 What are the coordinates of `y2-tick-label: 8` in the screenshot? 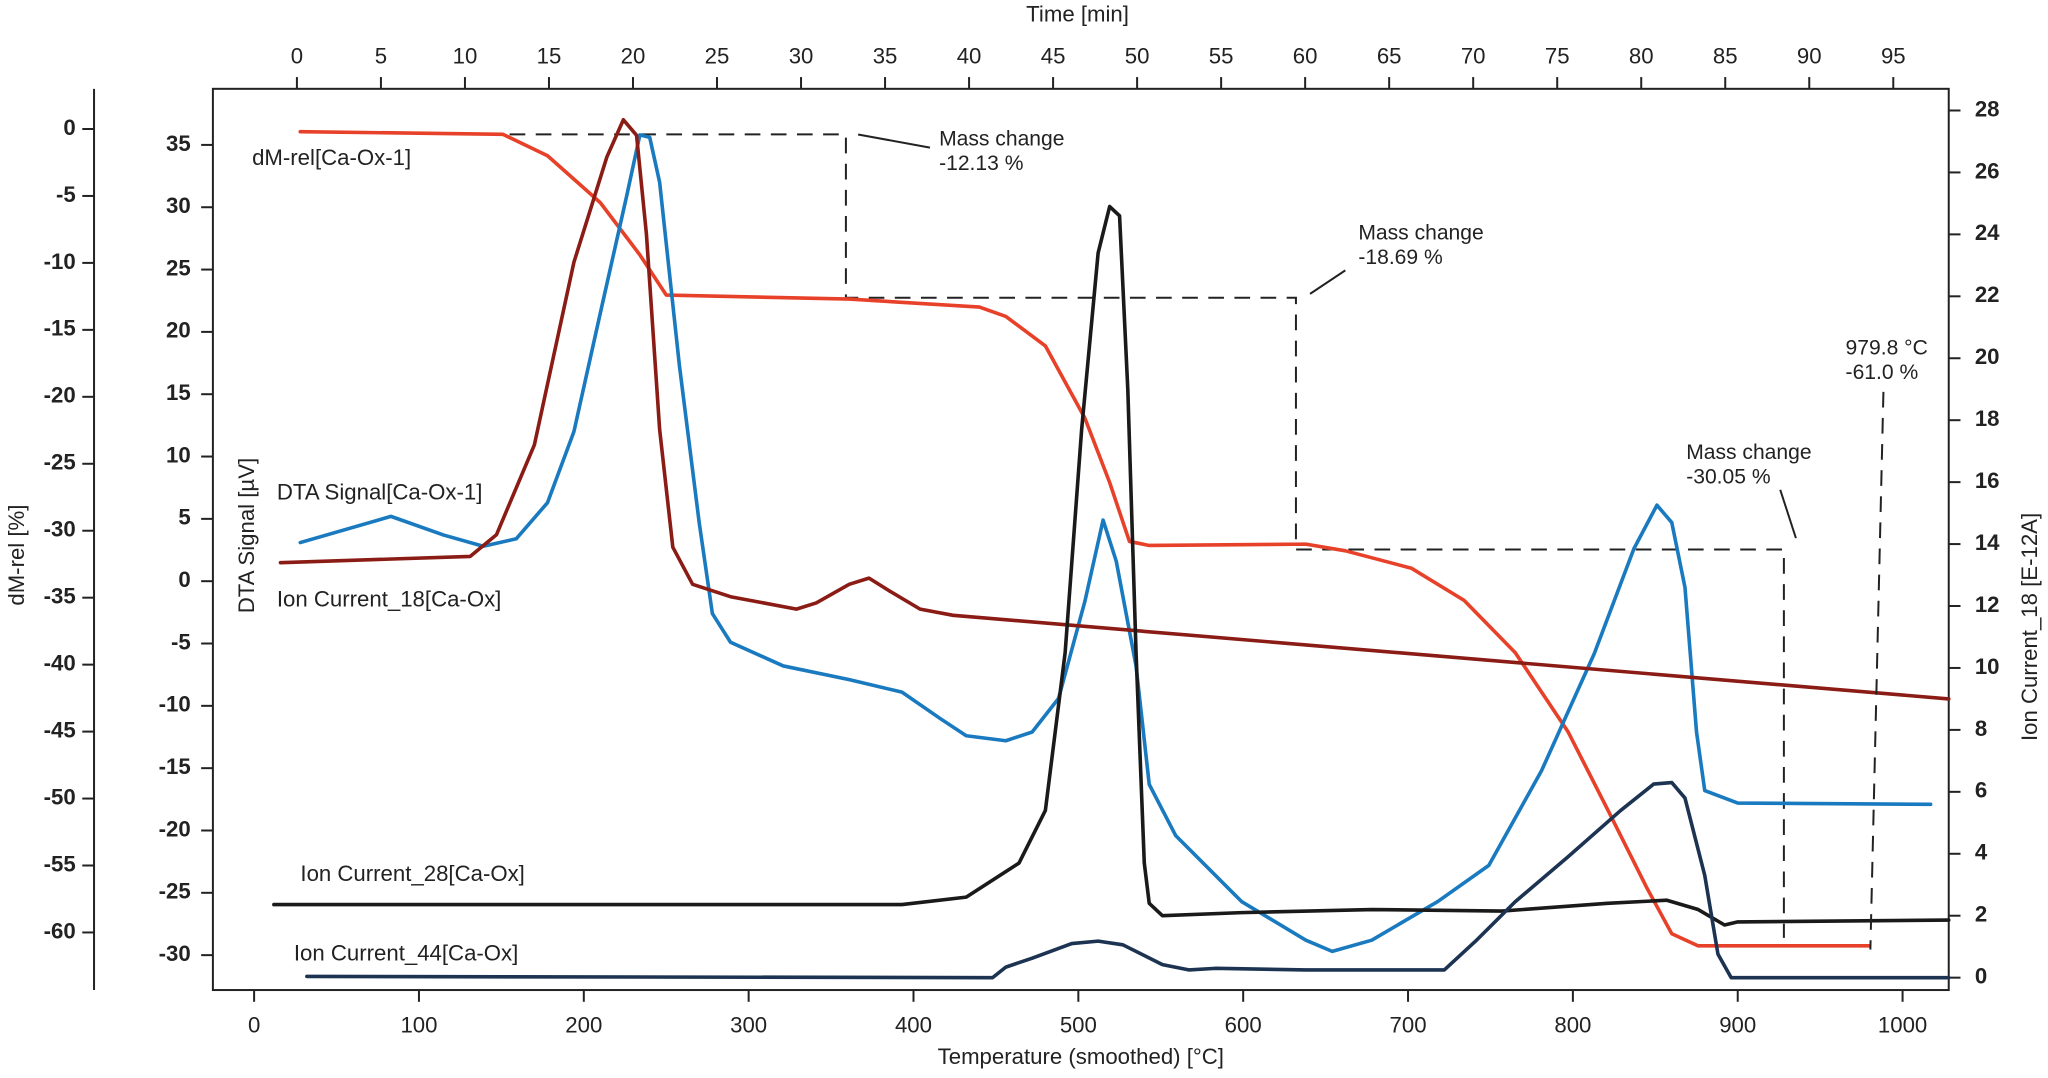 It's located at (1981, 728).